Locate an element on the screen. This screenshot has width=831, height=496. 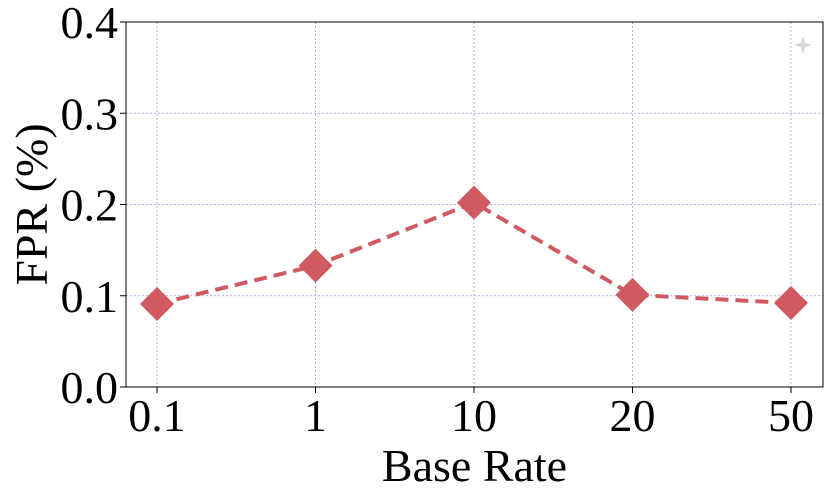
y-tick-label: 0.1 is located at coordinates (90, 296).